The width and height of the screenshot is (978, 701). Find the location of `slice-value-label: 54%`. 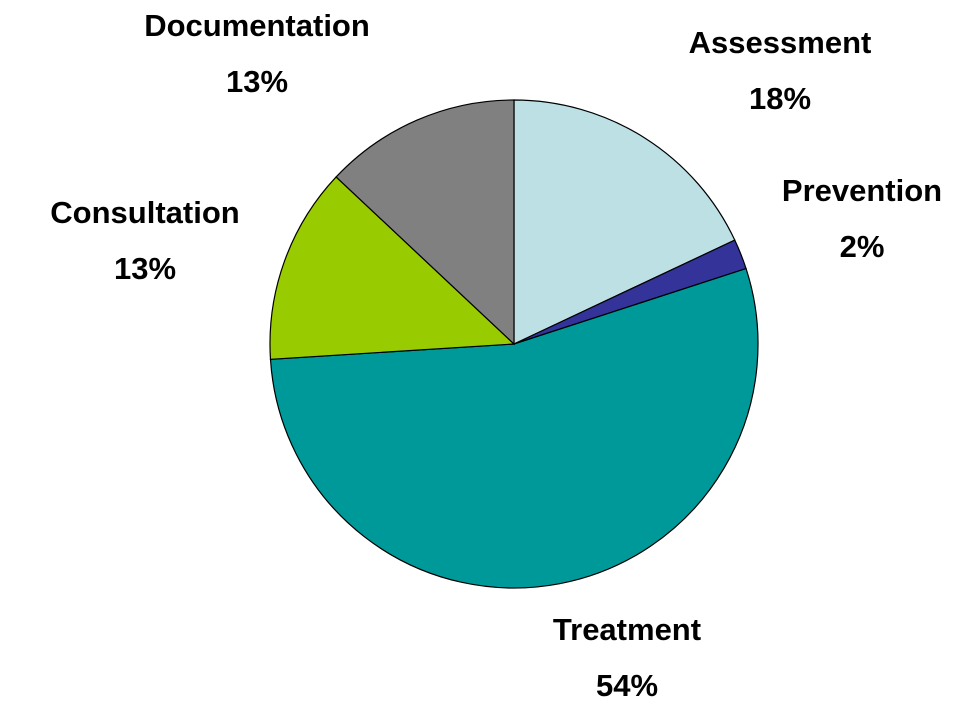

slice-value-label: 54% is located at coordinates (627, 684).